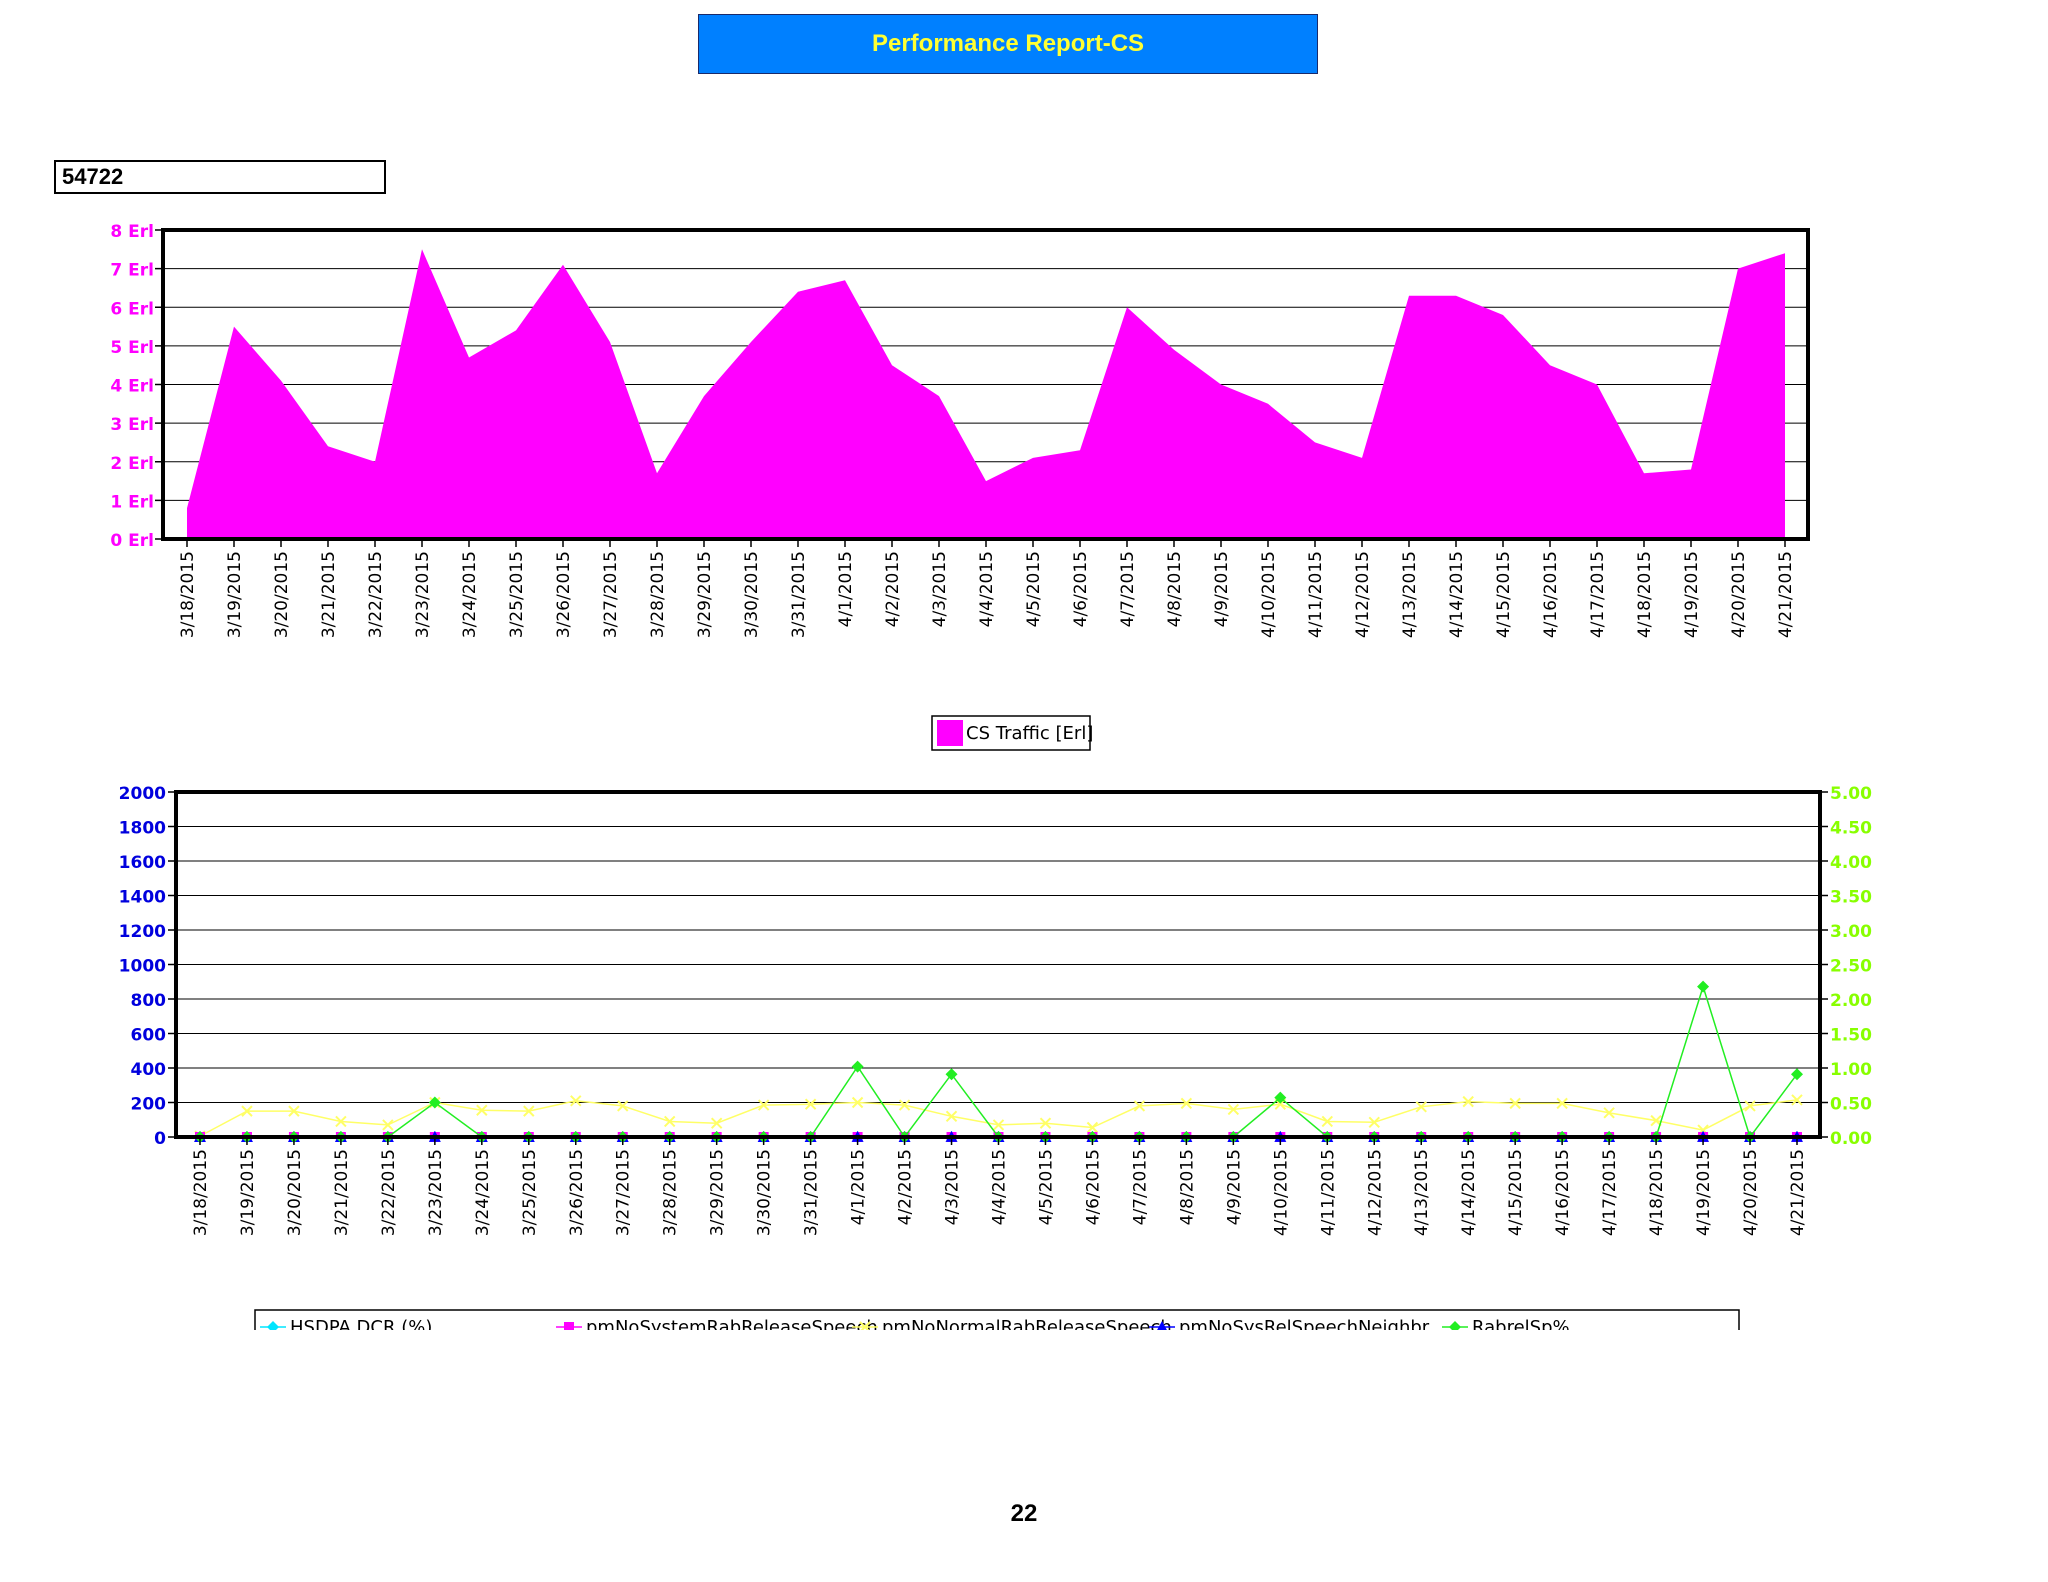  Describe the element at coordinates (220, 177) in the screenshot. I see `site-id-box: 54722` at that location.